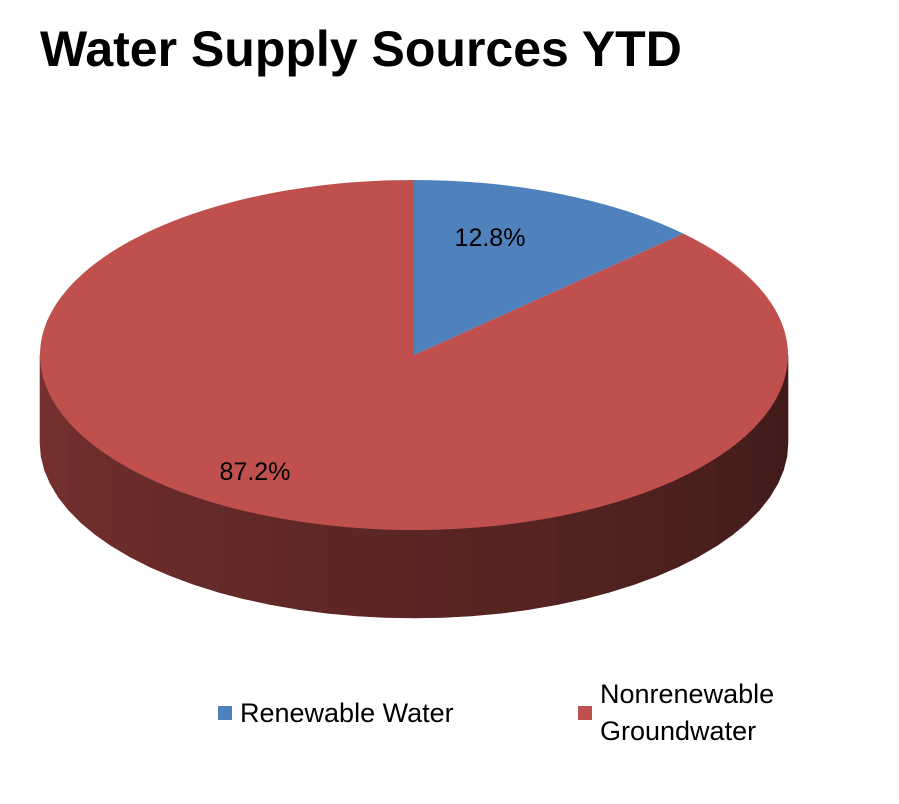  What do you see at coordinates (373, 355) in the screenshot?
I see `pie-data-labels: 12.8% 87.2%` at bounding box center [373, 355].